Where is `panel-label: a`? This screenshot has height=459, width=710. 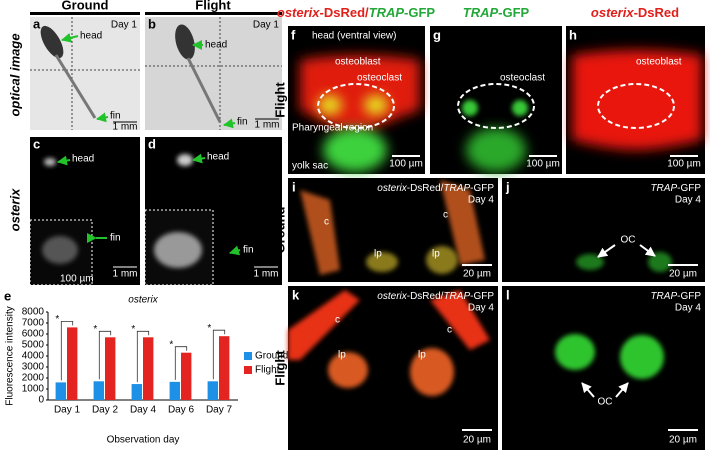 panel-label: a is located at coordinates (37, 23).